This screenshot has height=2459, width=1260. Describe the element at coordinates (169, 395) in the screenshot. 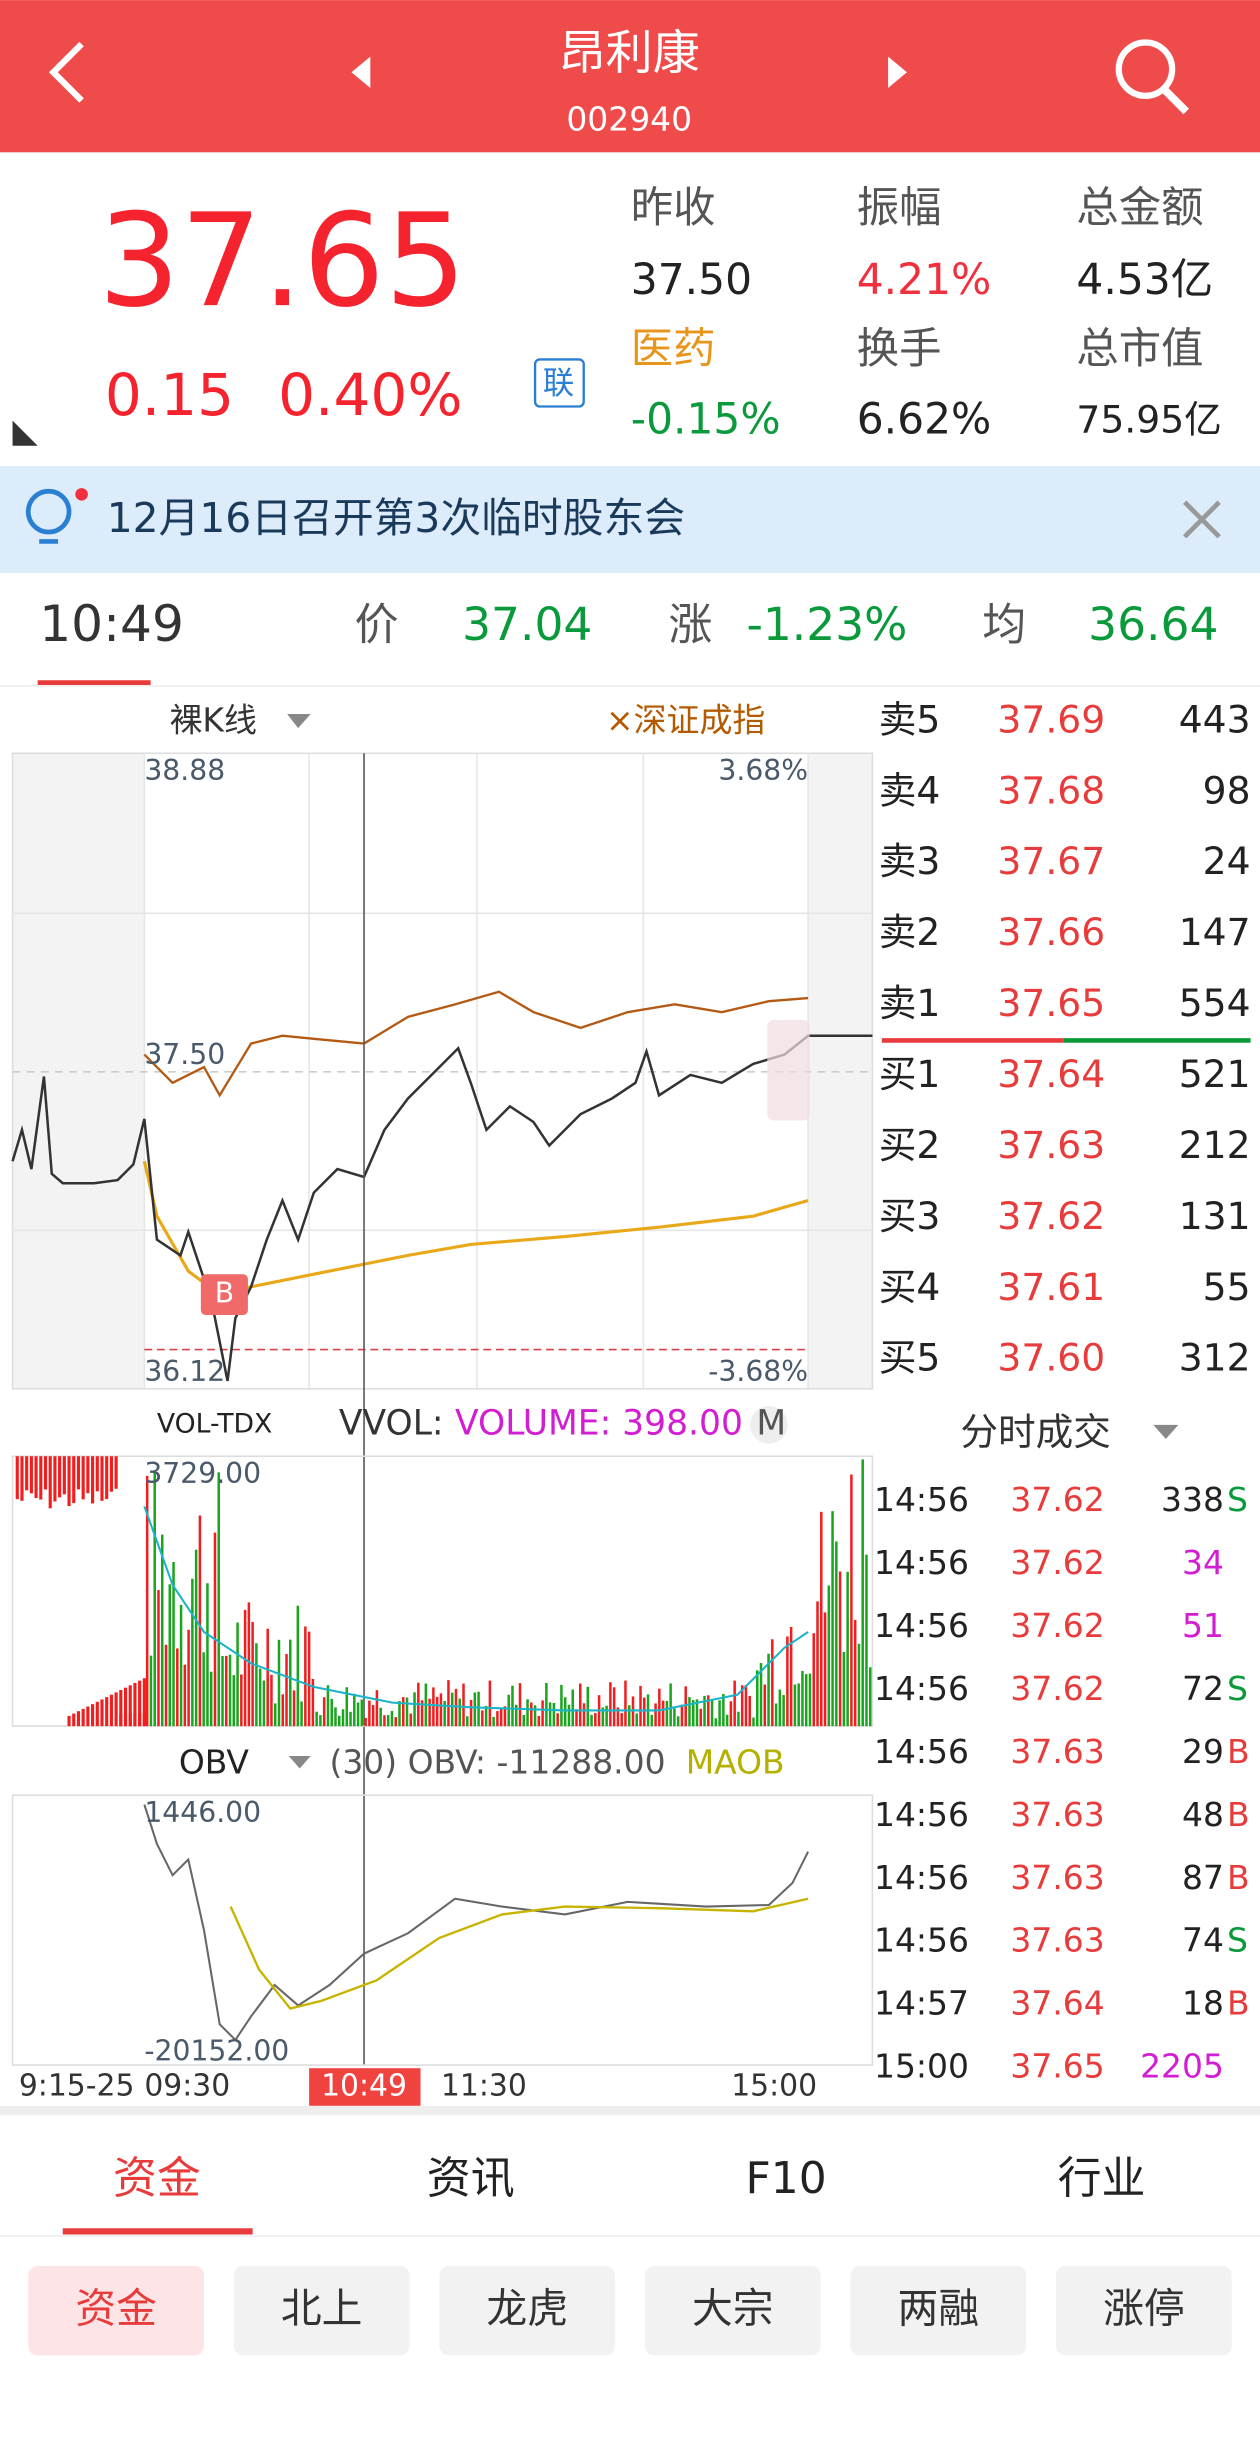

I see `price-change: 0.15` at that location.